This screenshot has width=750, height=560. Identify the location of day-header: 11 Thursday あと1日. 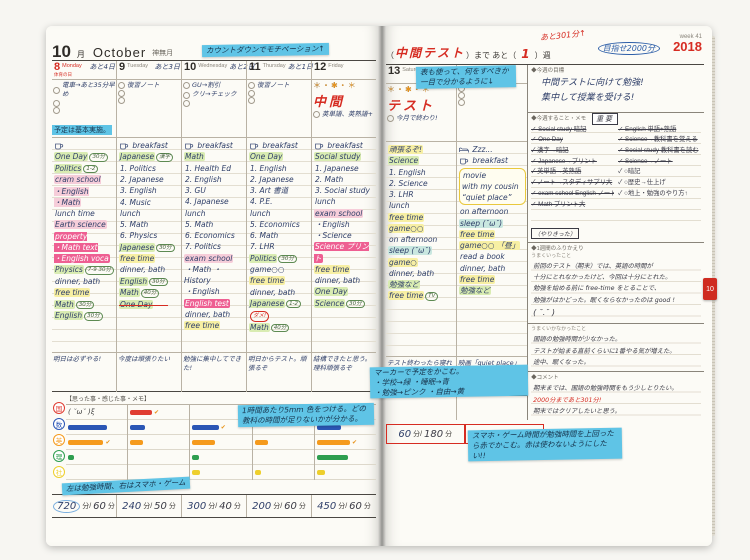
(280, 70).